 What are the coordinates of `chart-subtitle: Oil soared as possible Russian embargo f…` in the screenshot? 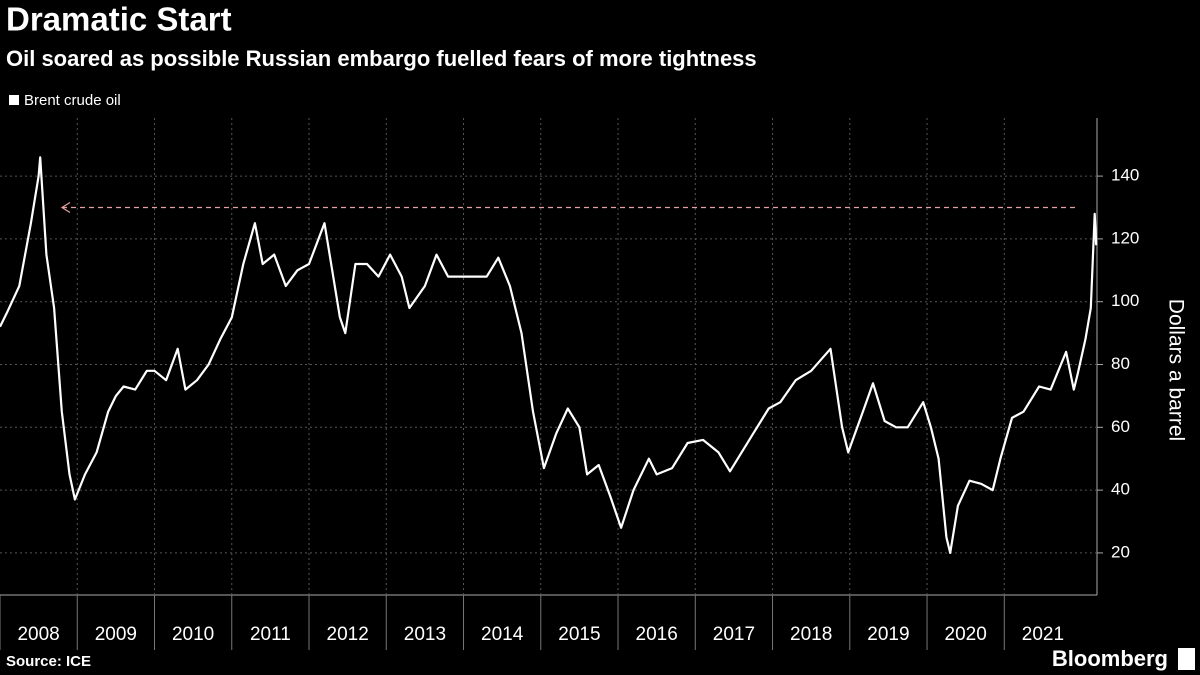 It's located at (381, 58).